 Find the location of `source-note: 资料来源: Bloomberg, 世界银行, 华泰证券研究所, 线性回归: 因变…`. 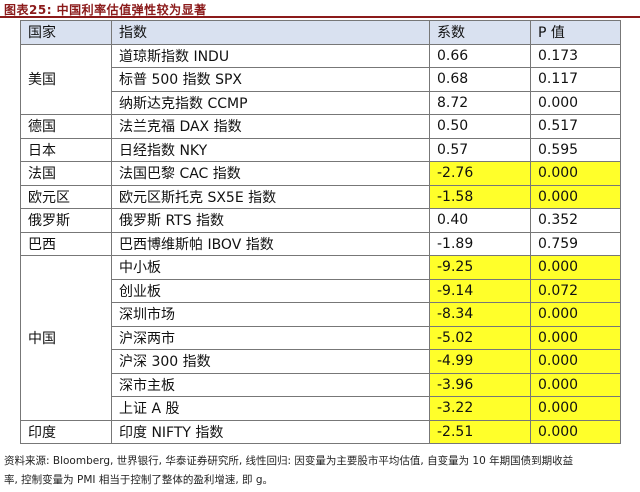

source-note: 资料来源: Bloomberg, 世界银行, 华泰证券研究所, 线性回归: 因变… is located at coordinates (320, 471).